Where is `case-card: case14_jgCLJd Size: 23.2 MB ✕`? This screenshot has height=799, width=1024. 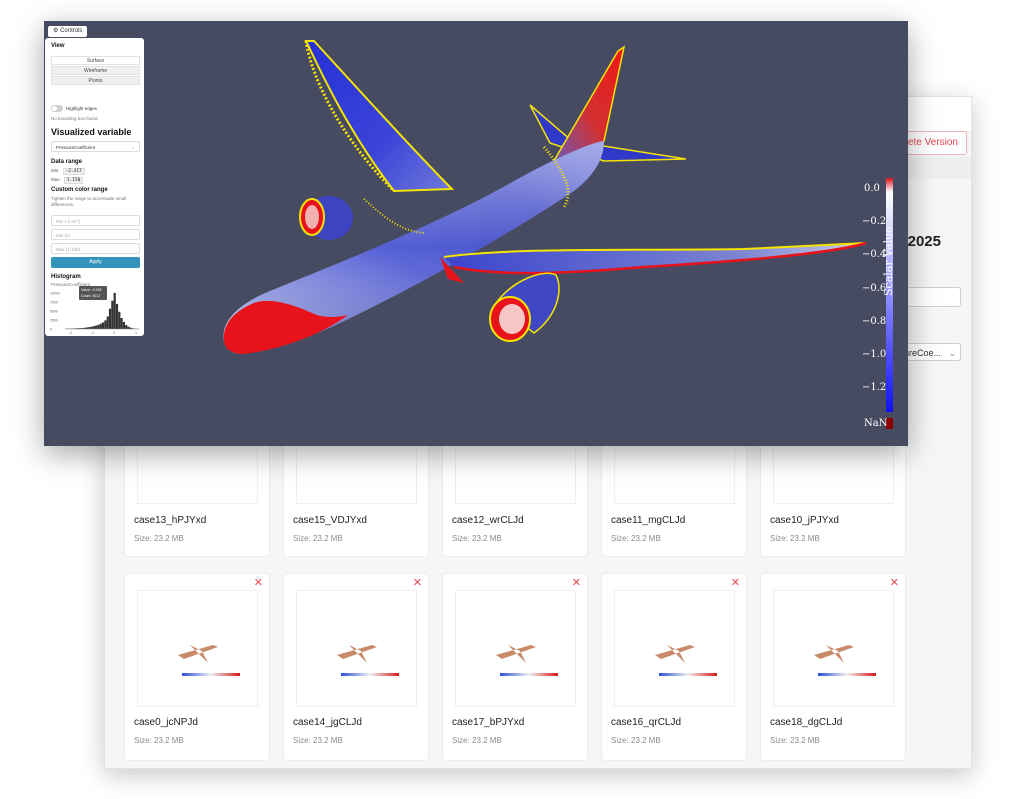
case-card: case14_jgCLJd Size: 23.2 MB ✕ is located at coordinates (356, 667).